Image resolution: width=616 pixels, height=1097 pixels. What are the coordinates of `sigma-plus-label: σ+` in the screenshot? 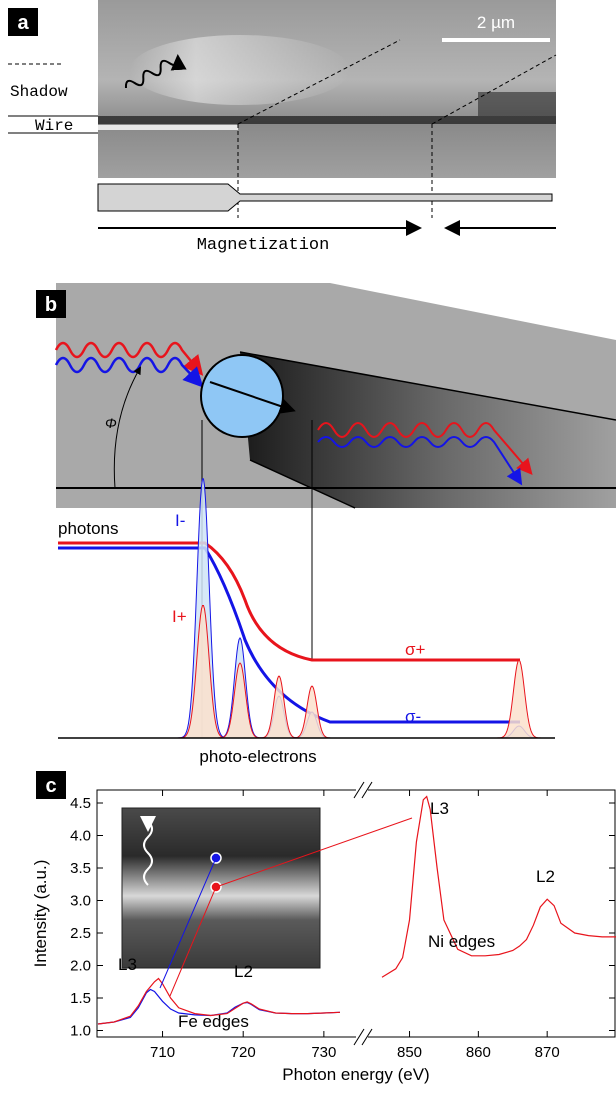 It's located at (415, 649).